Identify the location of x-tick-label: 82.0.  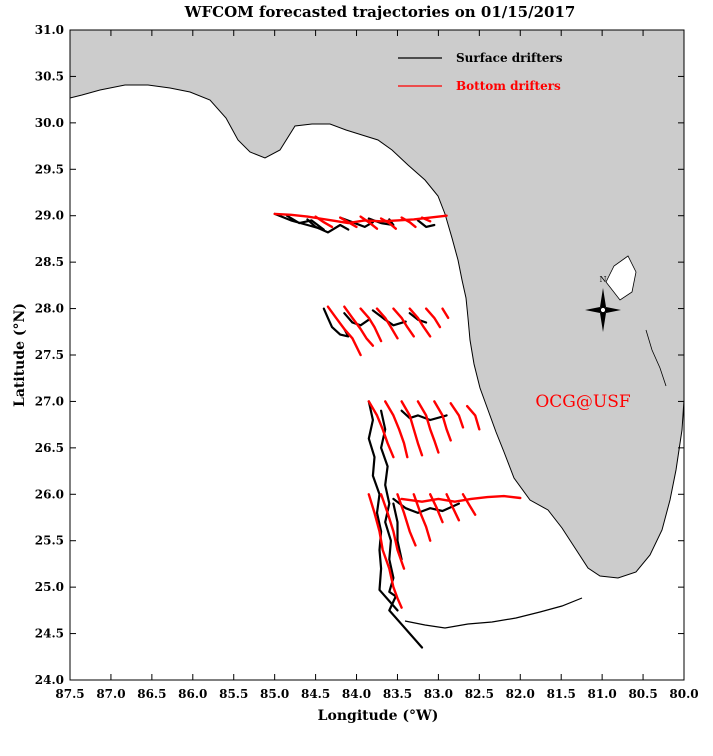
(520, 694).